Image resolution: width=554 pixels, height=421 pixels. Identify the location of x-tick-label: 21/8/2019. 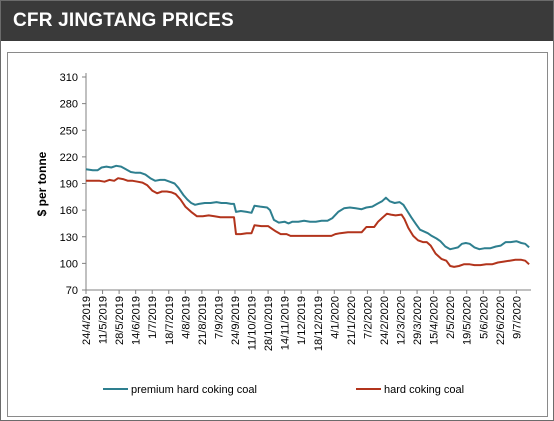
(203, 320).